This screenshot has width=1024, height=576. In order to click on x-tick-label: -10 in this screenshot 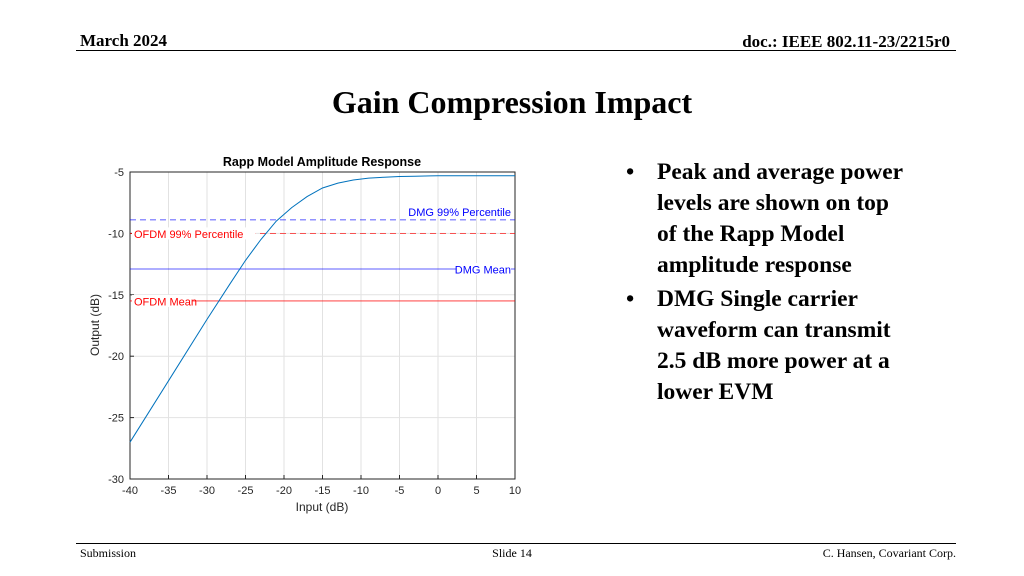, I will do `click(361, 491)`.